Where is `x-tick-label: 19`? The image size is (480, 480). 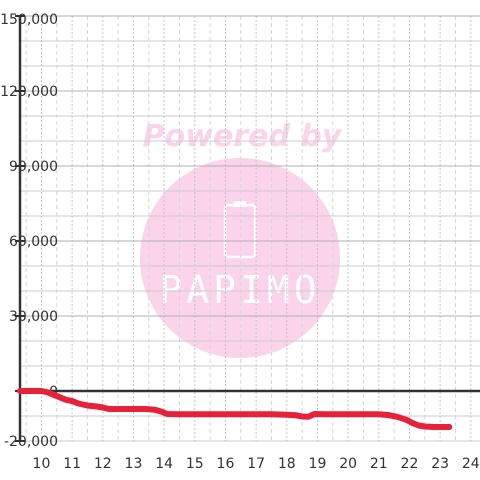
x-tick-label: 19 is located at coordinates (318, 464).